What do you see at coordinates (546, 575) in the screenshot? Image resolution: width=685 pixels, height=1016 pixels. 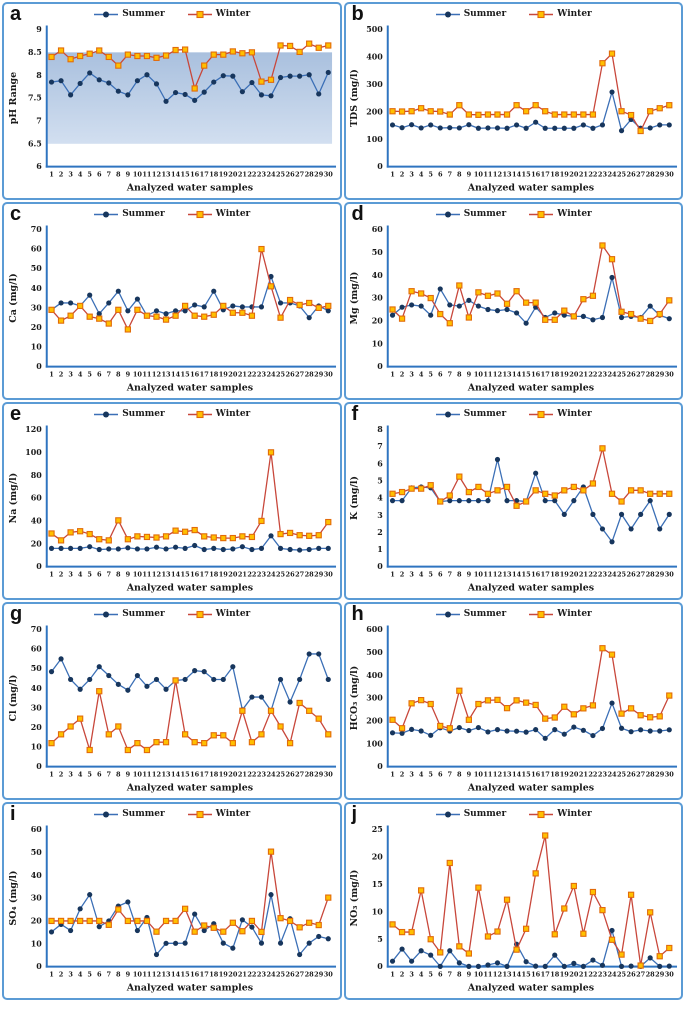 I see `x-tick-label: 17` at bounding box center [546, 575].